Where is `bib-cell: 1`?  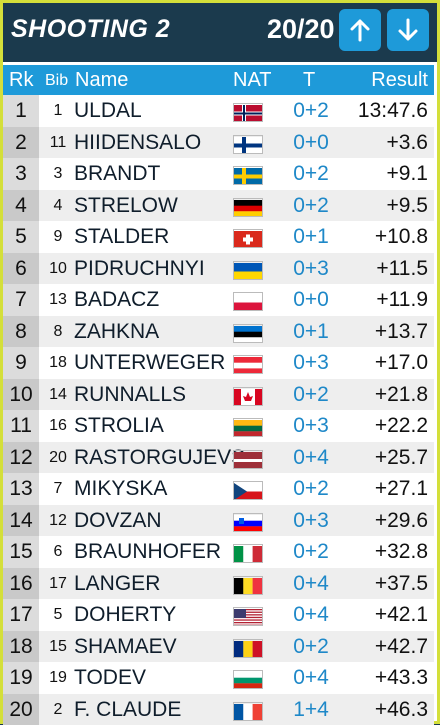
bib-cell: 1 is located at coordinates (58, 110).